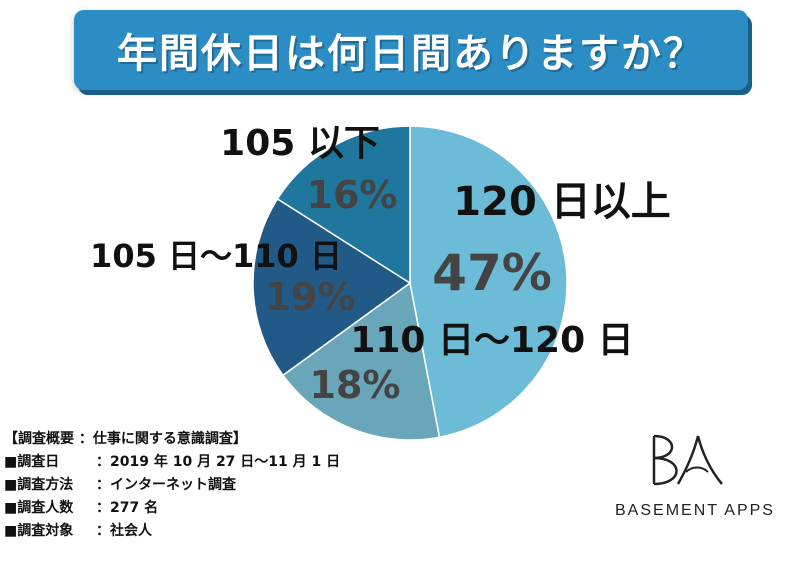 This screenshot has height=568, width=795. What do you see at coordinates (32, 462) in the screenshot?
I see `survey-key: ■調査日` at bounding box center [32, 462].